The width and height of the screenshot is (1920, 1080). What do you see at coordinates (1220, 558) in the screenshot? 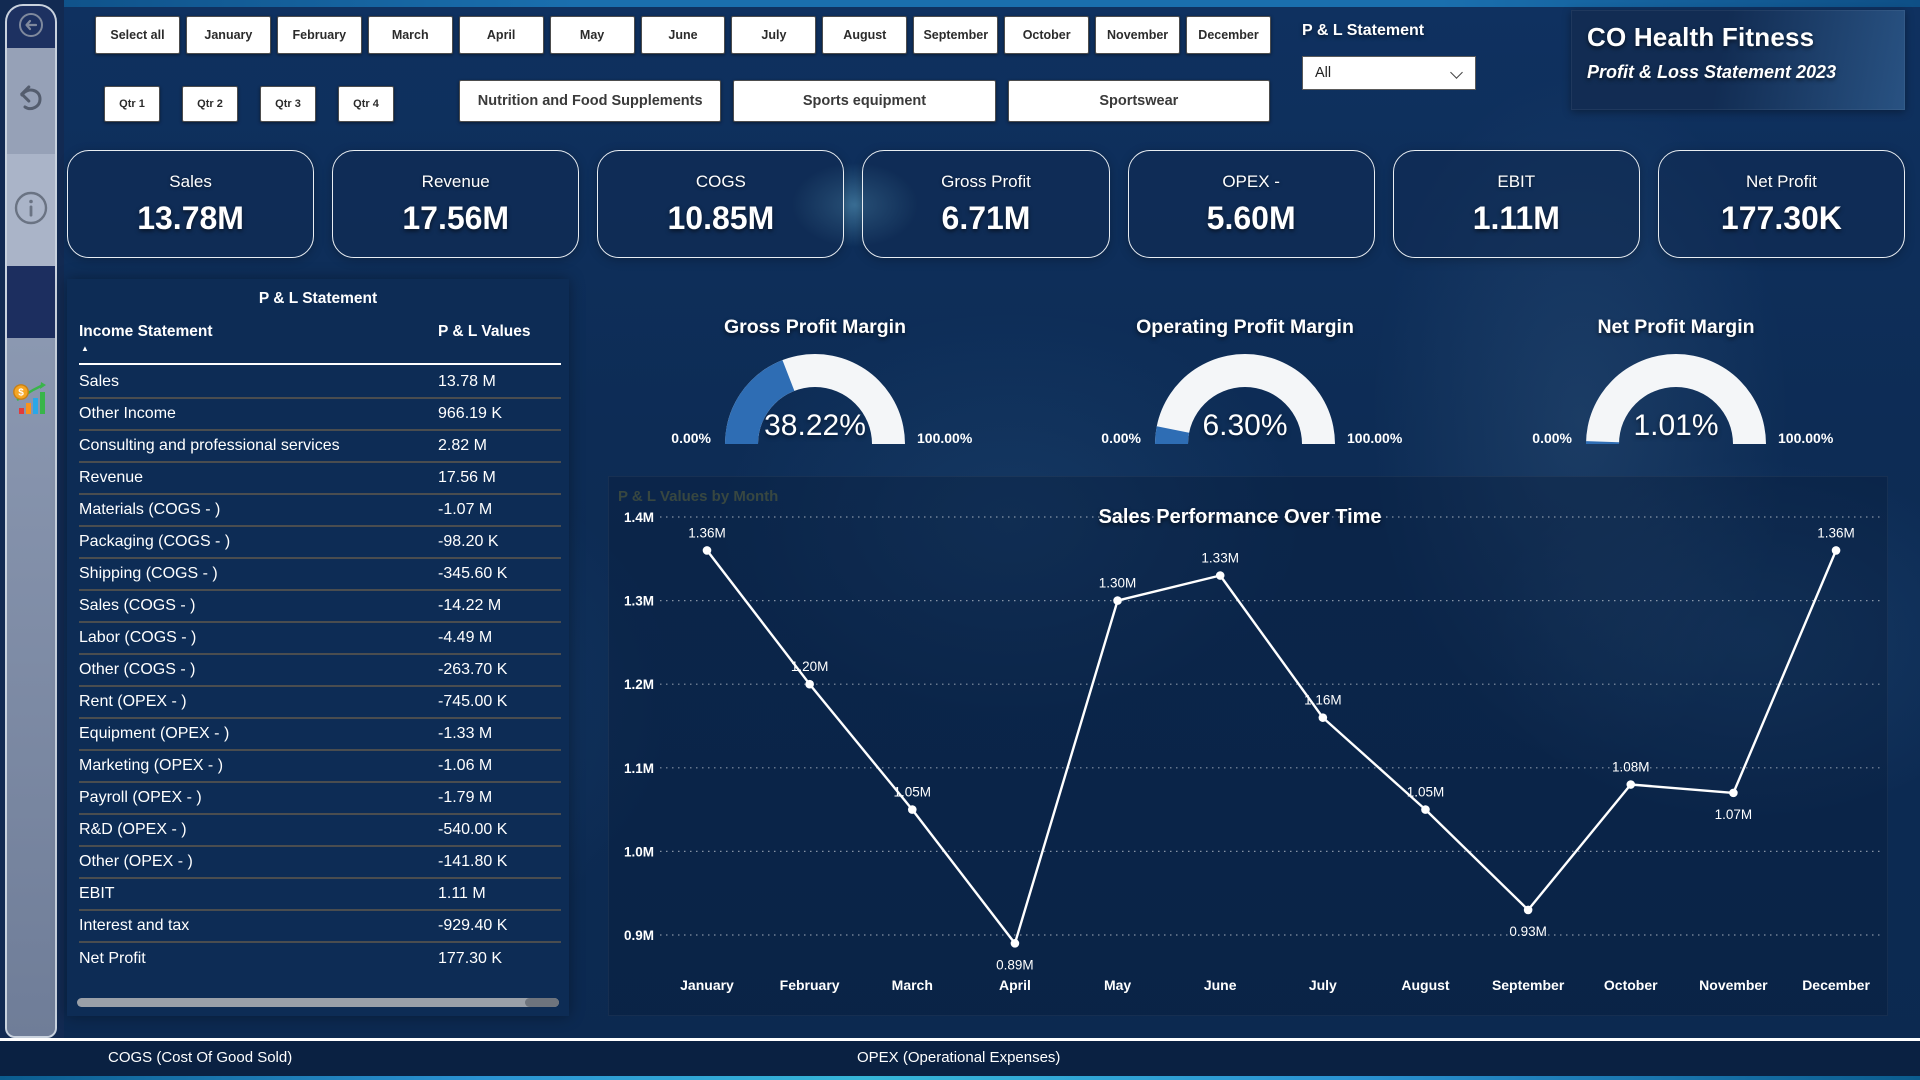
I see `svg-text: 1.33M` at bounding box center [1220, 558].